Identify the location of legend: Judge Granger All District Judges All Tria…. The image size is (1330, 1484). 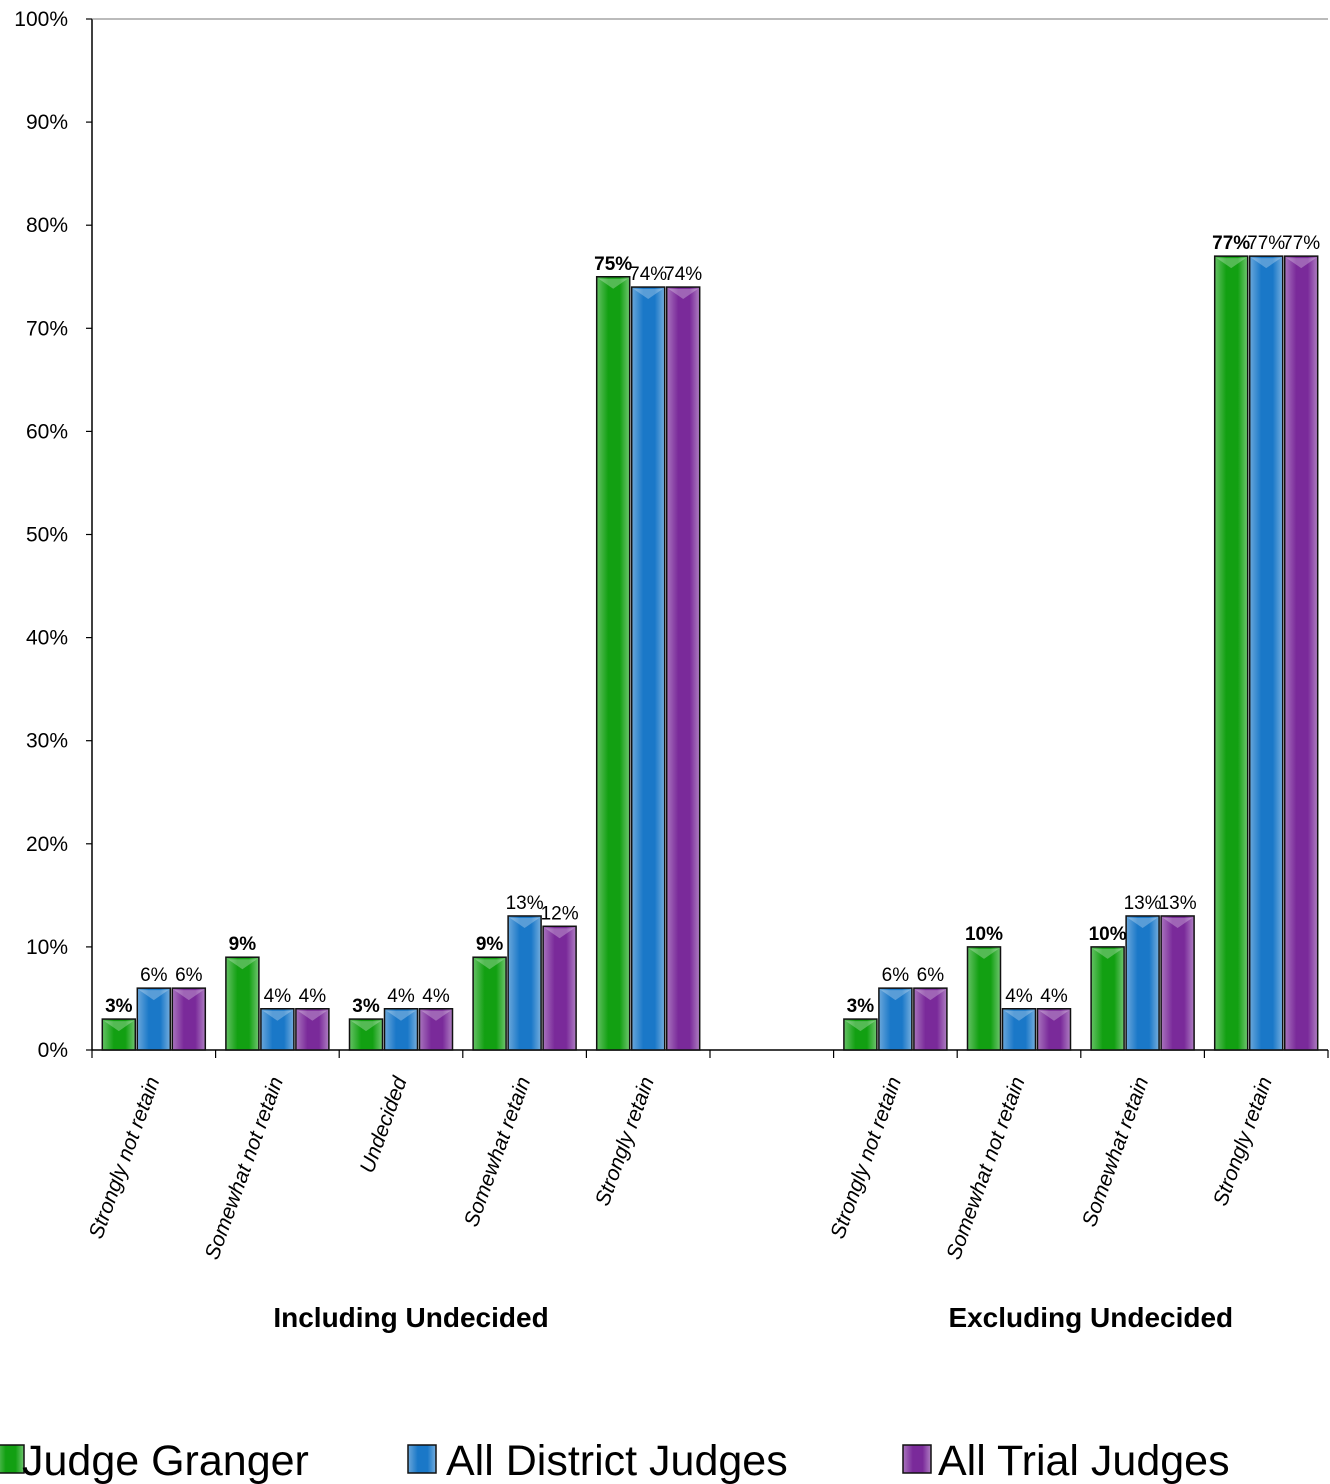
(615, 1460).